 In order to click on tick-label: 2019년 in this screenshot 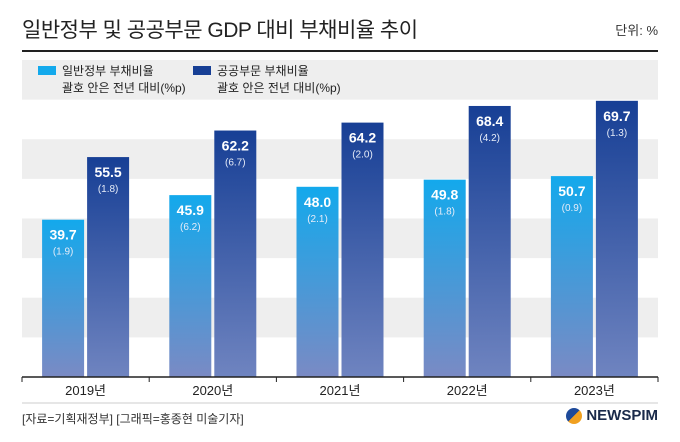, I will do `click(85, 390)`.